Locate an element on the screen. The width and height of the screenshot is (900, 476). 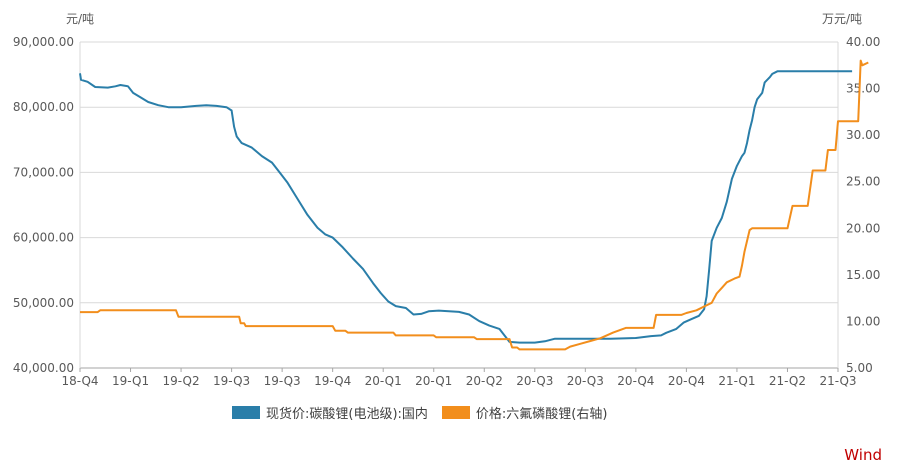
brand-logo-text: Wind is located at coordinates (863, 455).